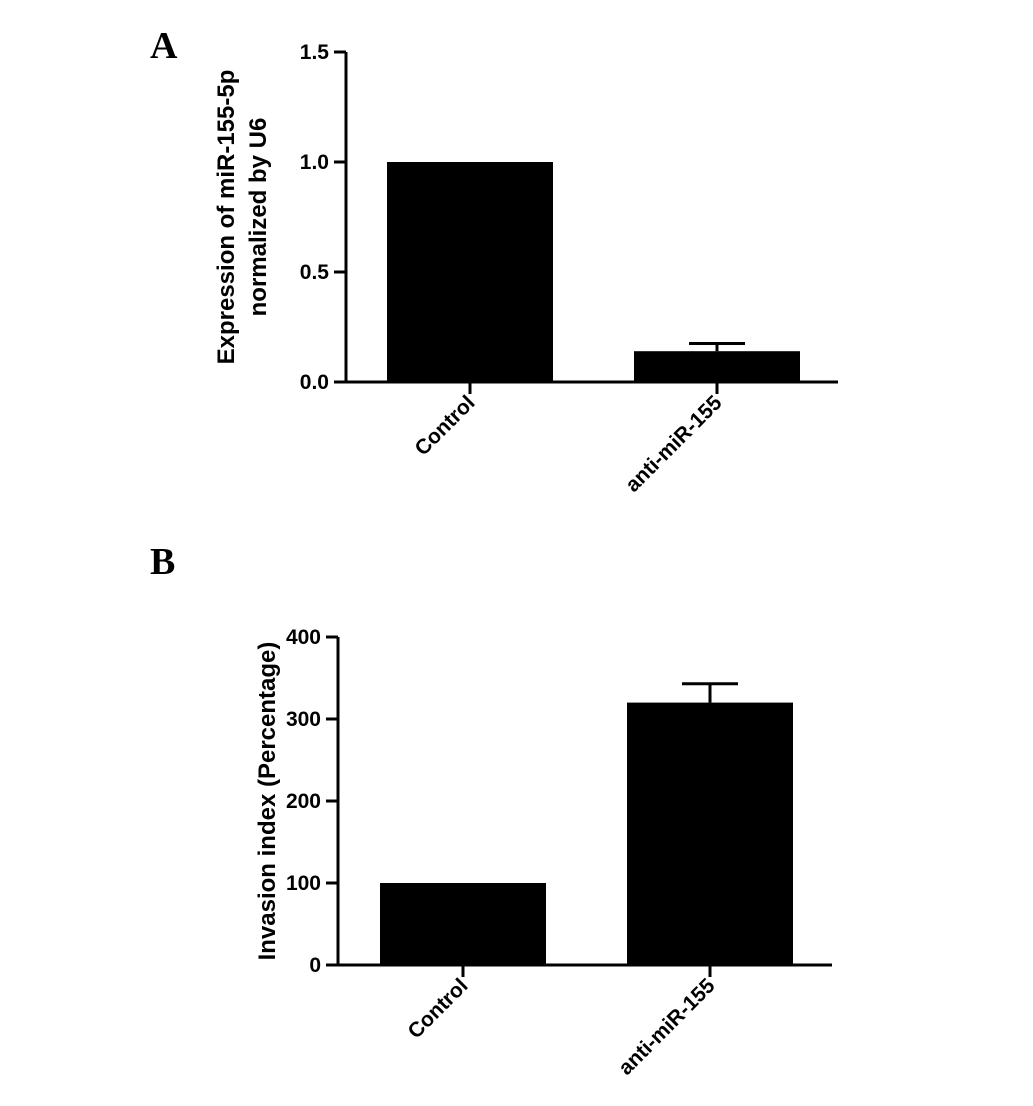 The image size is (1033, 1106). I want to click on panel-a-y-axis-title: Expression of miR-155-5p, so click(226, 217).